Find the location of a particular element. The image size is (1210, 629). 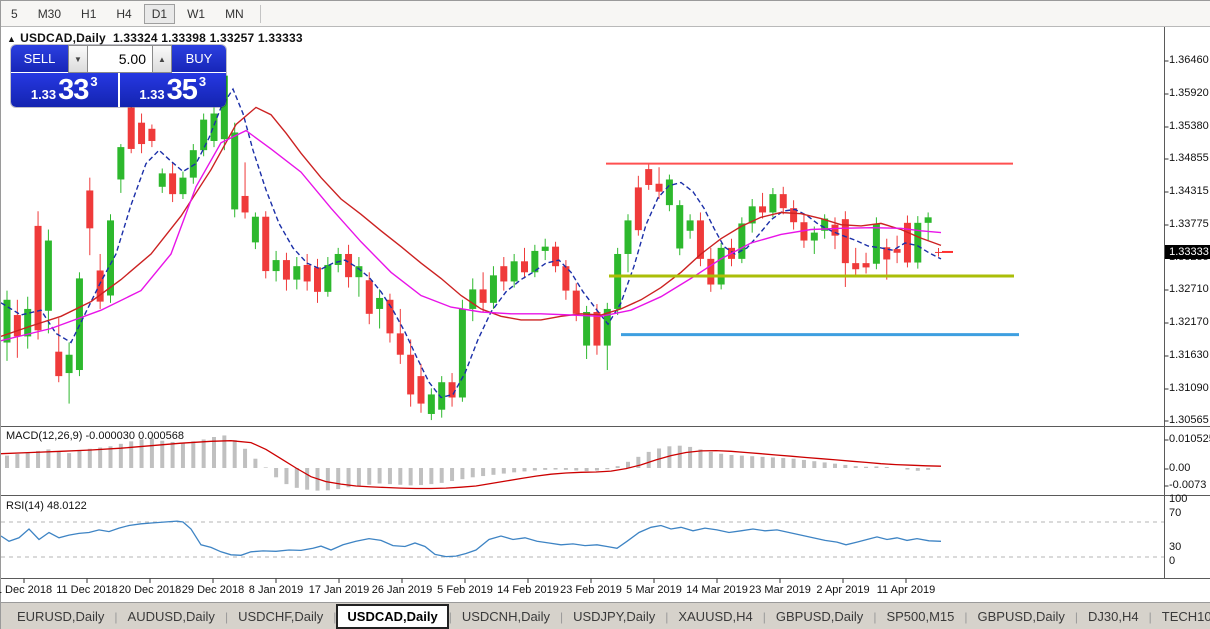

date-axis-label: 11 Dec 2018 is located at coordinates (87, 590).